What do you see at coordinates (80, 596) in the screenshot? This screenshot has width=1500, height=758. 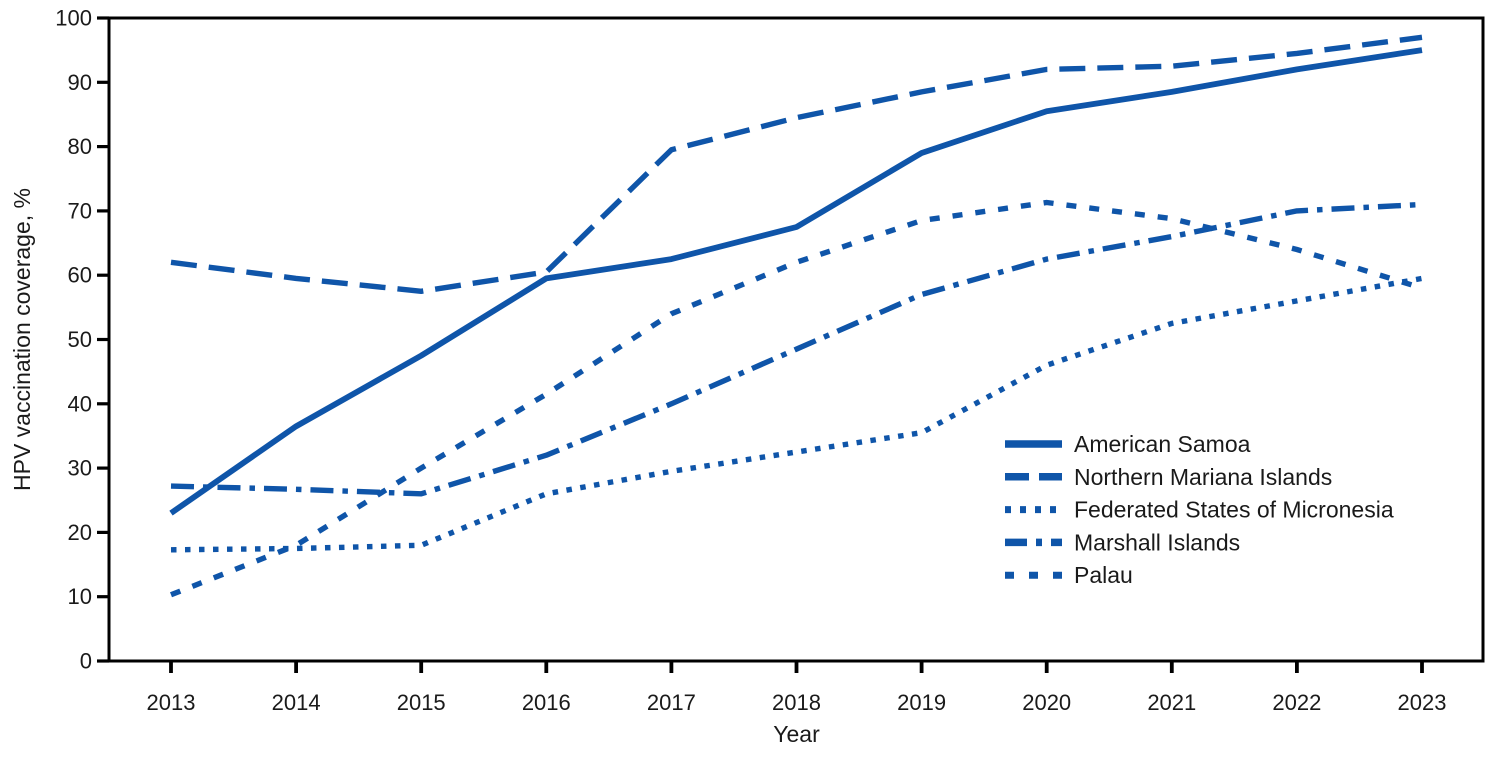 I see `y-tick-label: 10` at bounding box center [80, 596].